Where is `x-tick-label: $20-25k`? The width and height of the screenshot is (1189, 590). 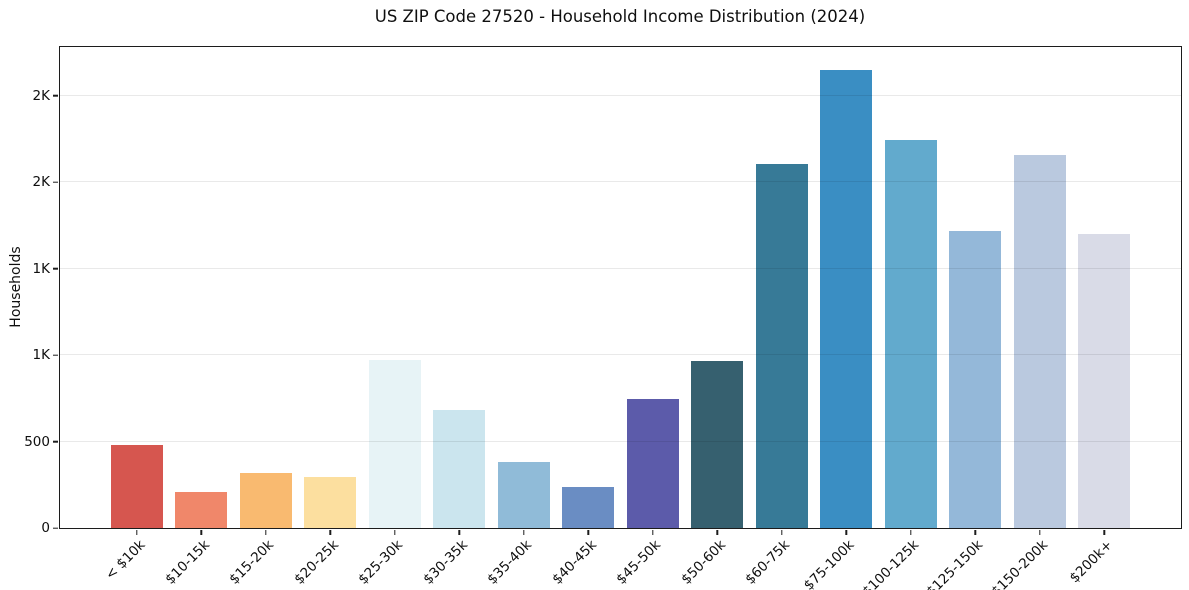
x-tick-label: $20-25k is located at coordinates (316, 562).